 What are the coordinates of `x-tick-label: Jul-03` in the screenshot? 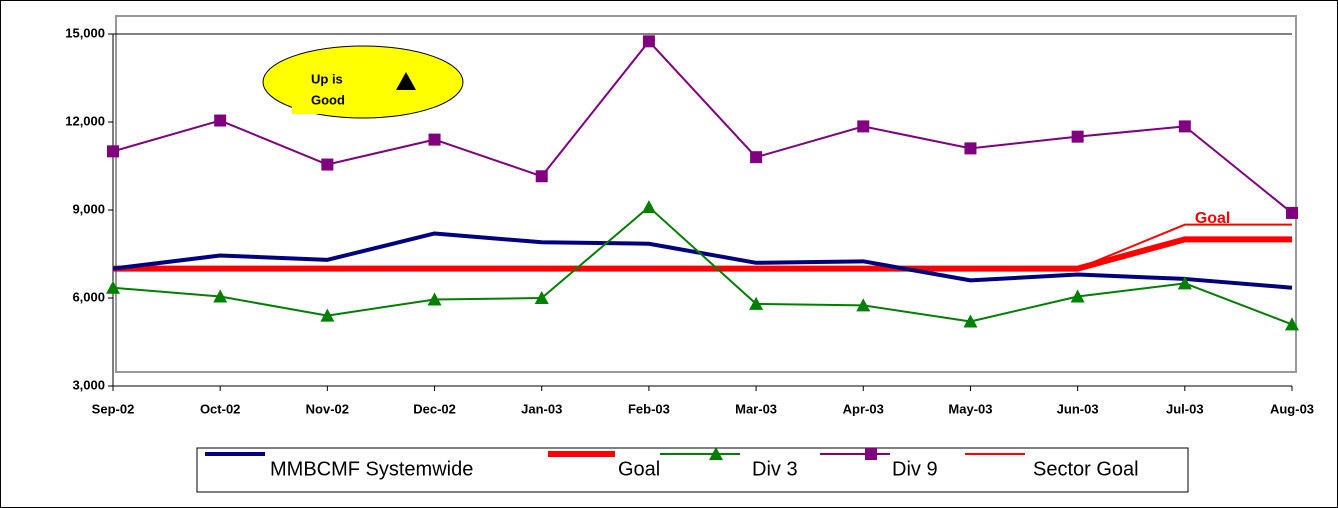 It's located at (1185, 408).